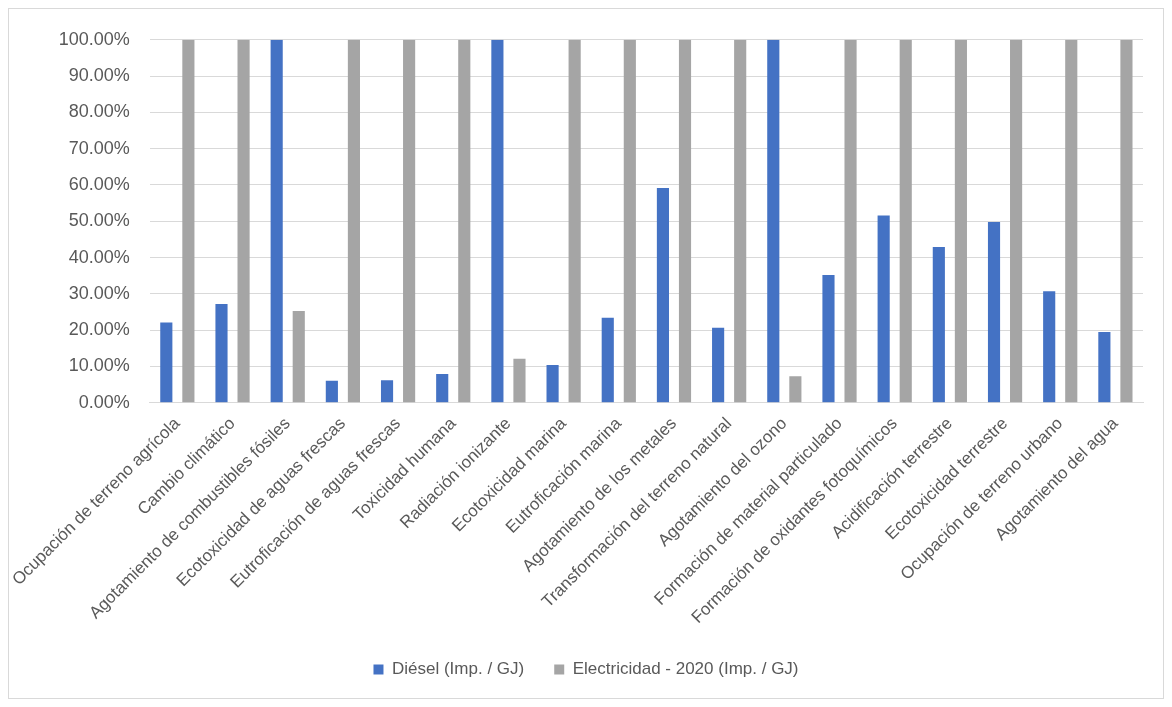 Image resolution: width=1172 pixels, height=707 pixels. What do you see at coordinates (458, 669) in the screenshot?
I see `legend-label: Diésel (Imp. / GJ)` at bounding box center [458, 669].